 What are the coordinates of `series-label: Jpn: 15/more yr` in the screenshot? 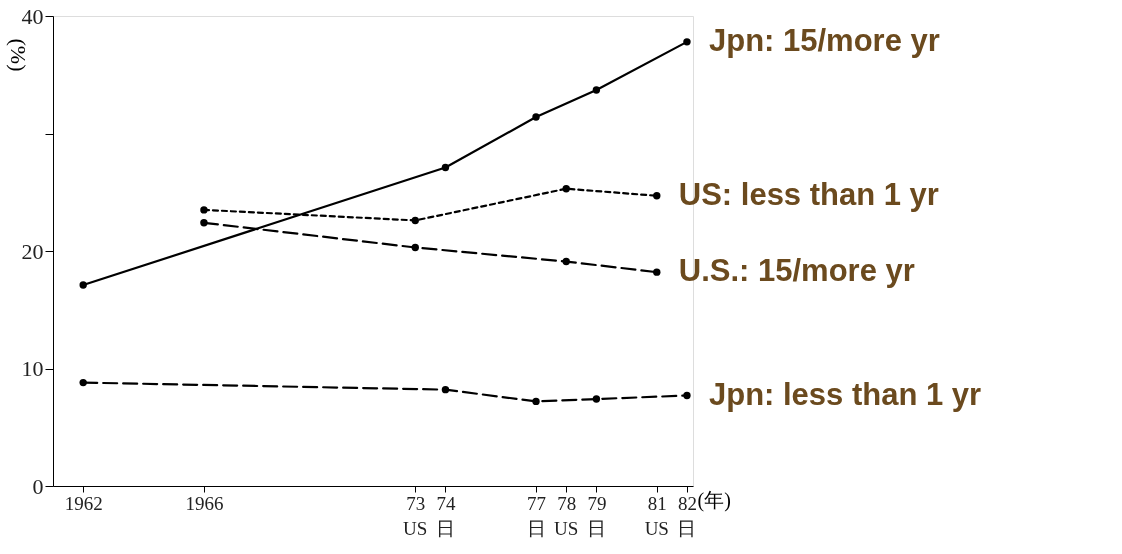 It's located at (824, 40).